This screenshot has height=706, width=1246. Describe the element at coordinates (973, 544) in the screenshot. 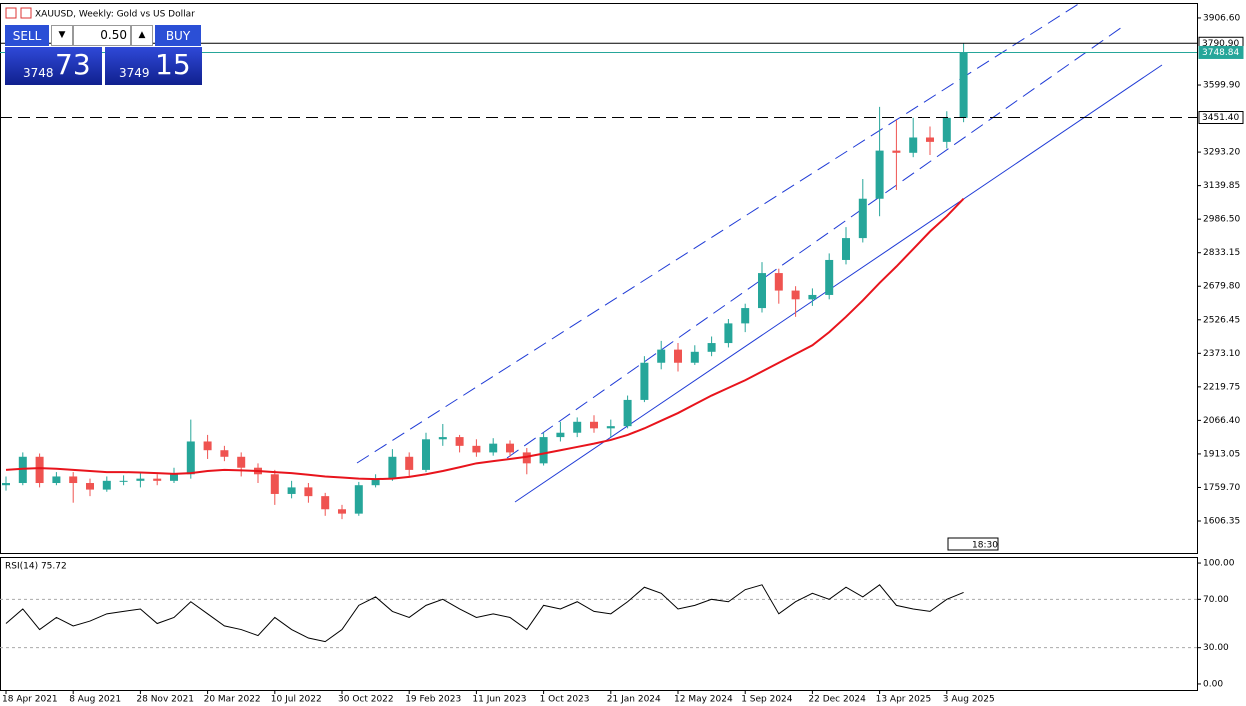

I see `time-marker-box` at that location.